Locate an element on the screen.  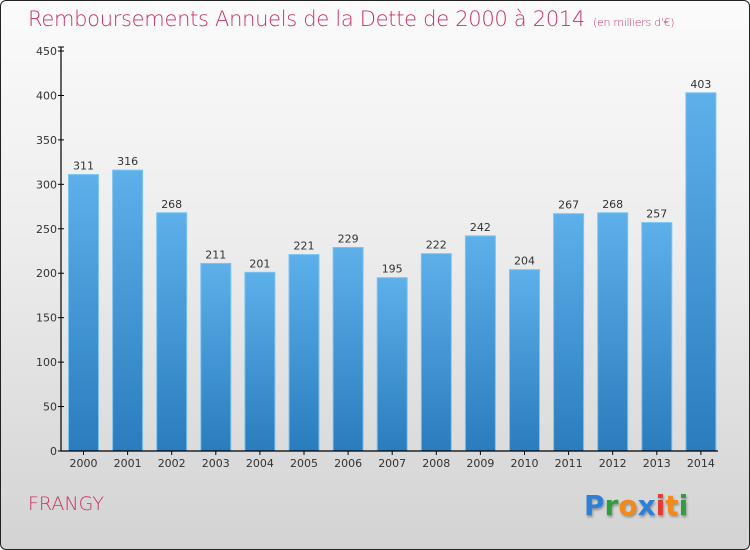
logo-letter: r is located at coordinates (611, 505).